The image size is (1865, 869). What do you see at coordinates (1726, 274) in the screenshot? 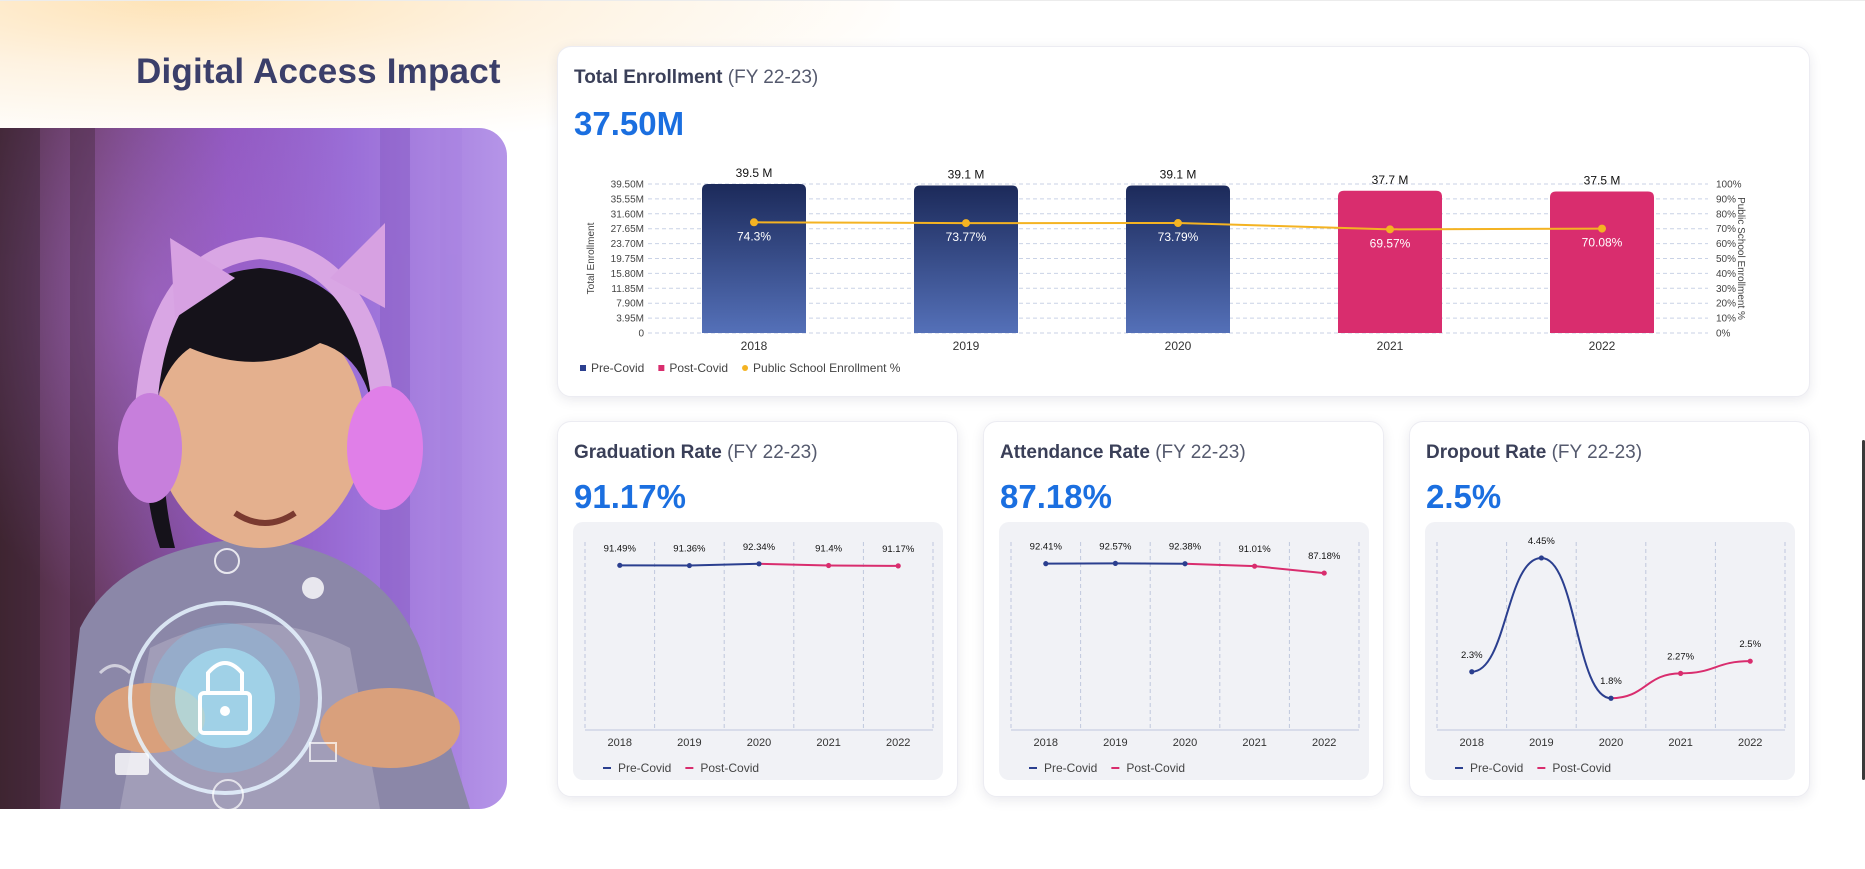
I see `y2-tick-label: 40%` at bounding box center [1726, 274].